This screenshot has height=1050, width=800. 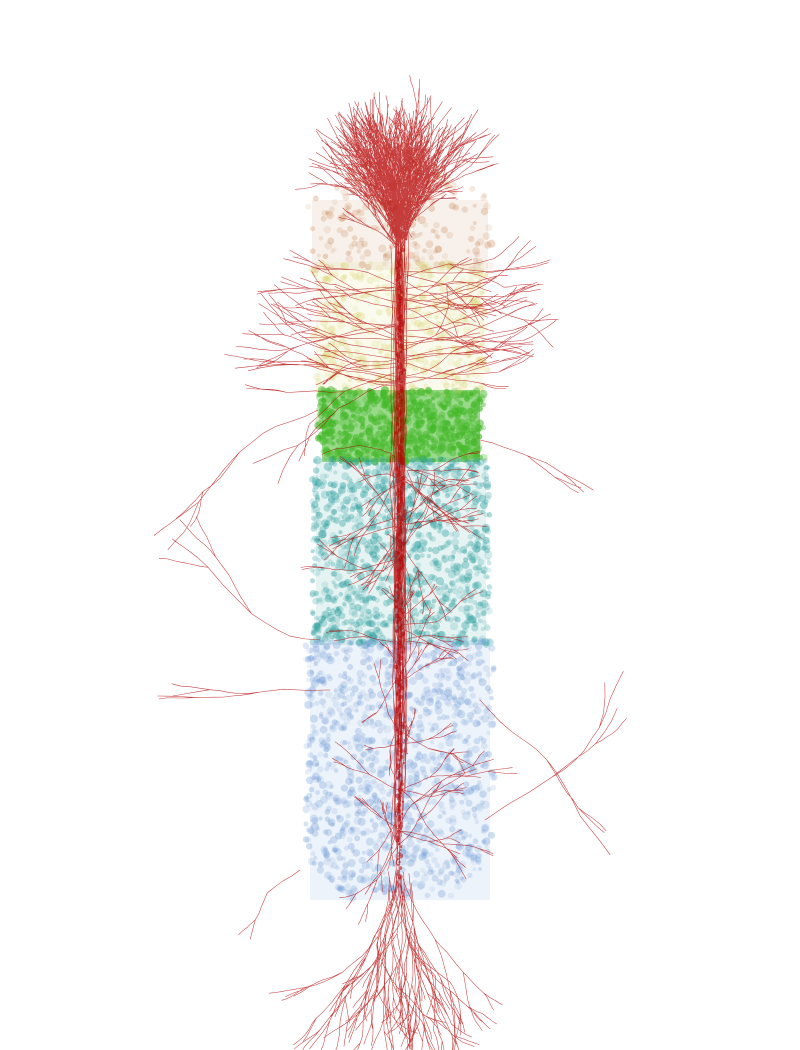 I want to click on layer-6-cells, so click(x=400, y=769).